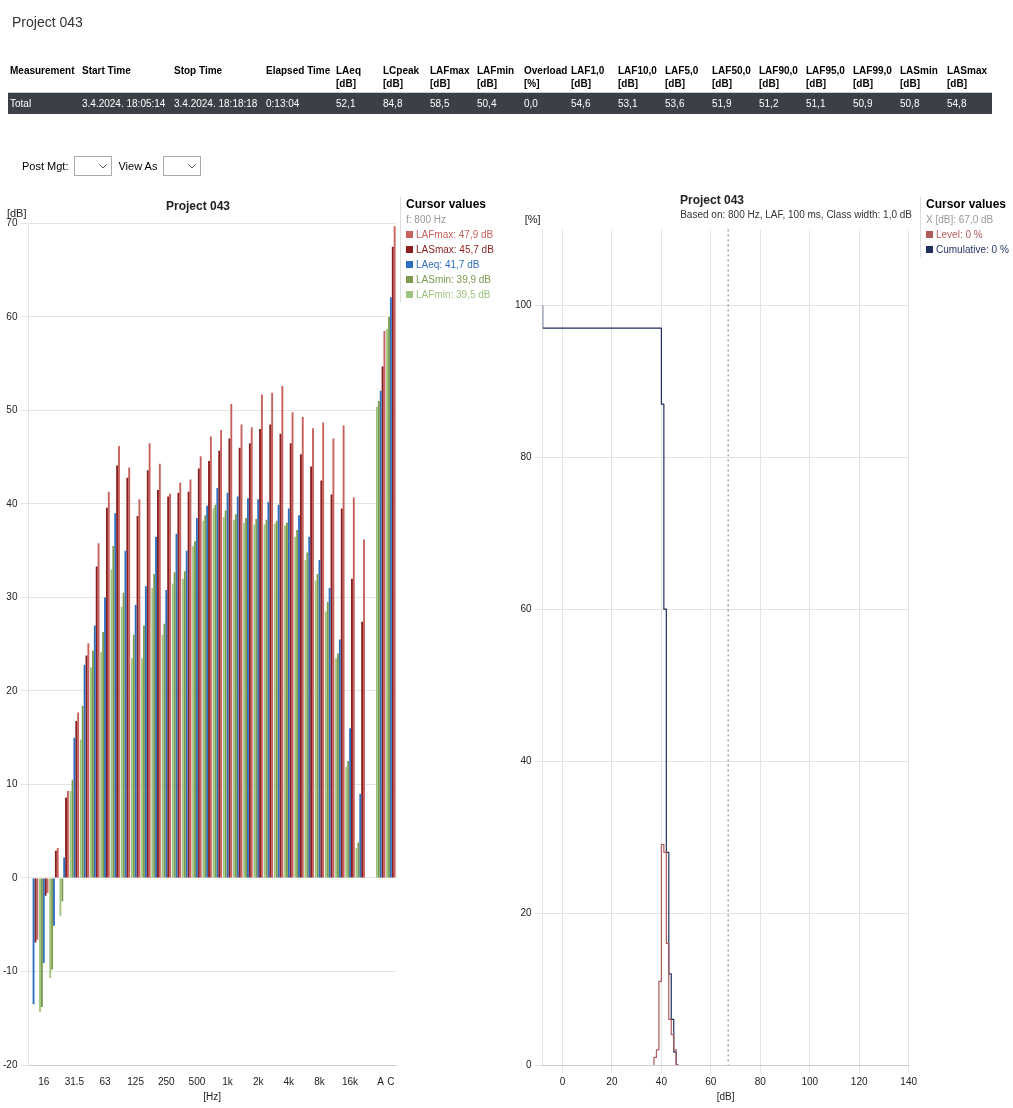  Describe the element at coordinates (863, 104) in the screenshot. I see `text: 50,9` at that location.